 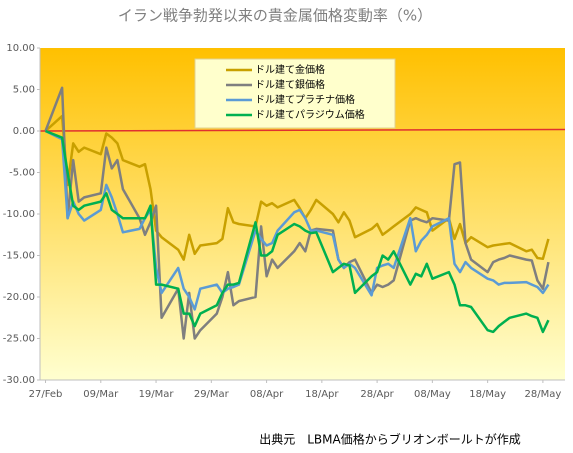 I want to click on zero-line, so click(x=302, y=130).